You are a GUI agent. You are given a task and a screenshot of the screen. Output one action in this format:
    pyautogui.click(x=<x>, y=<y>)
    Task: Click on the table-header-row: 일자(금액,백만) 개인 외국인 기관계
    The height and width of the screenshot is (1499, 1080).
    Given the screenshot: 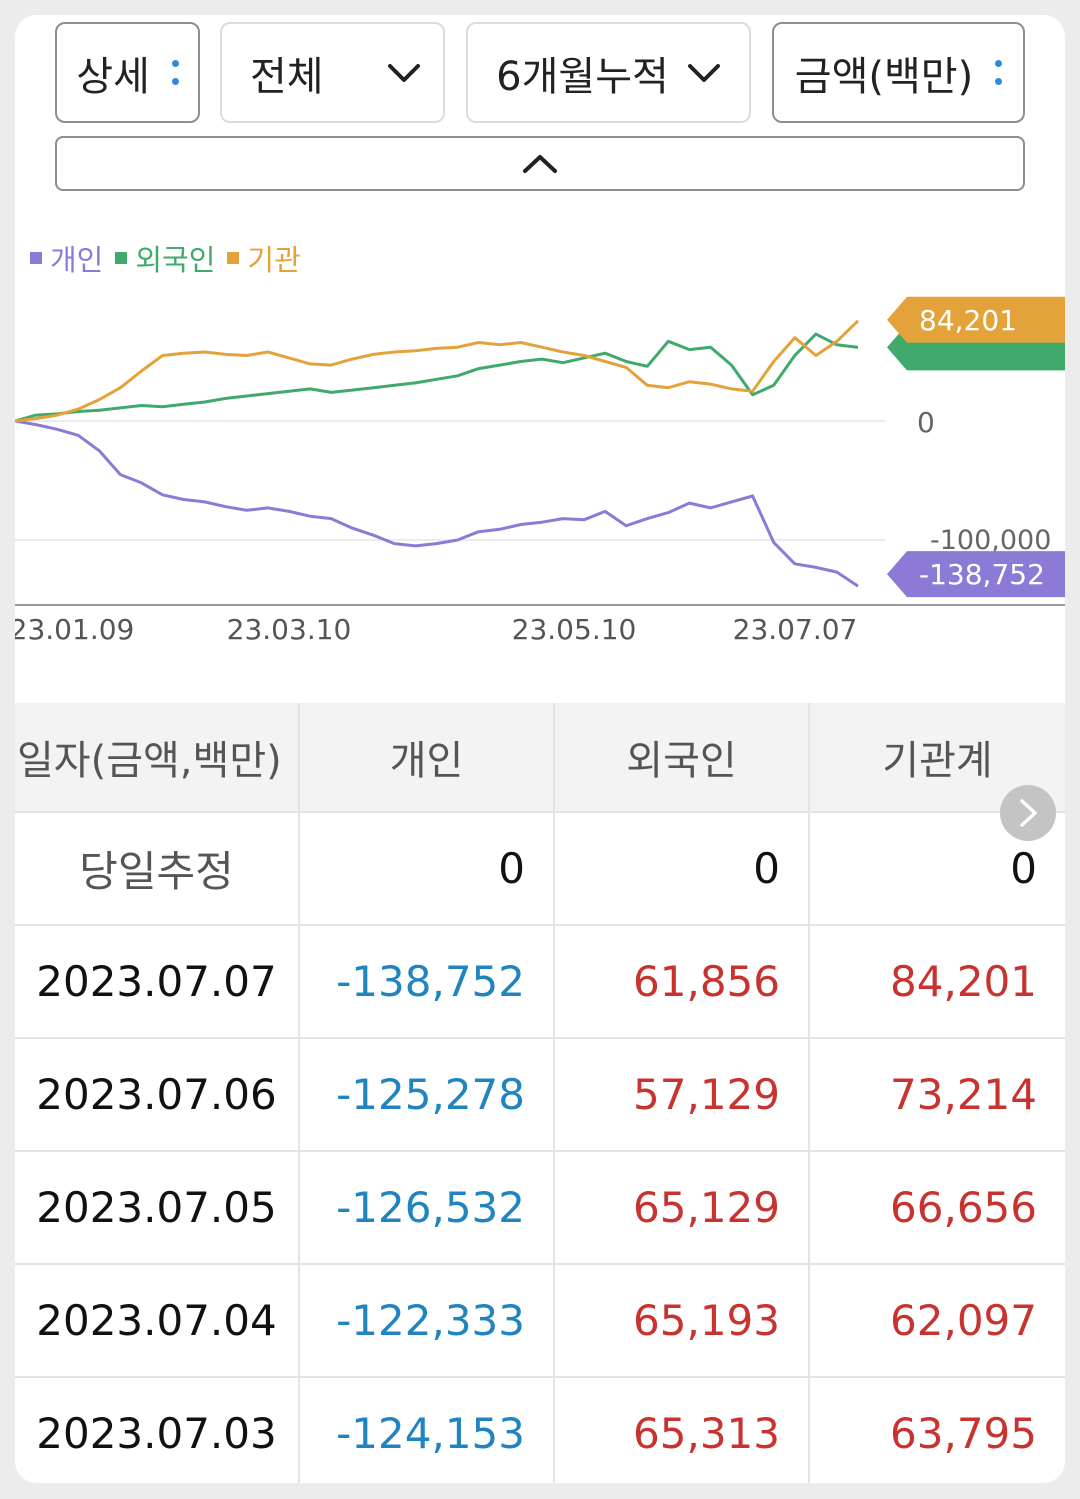 What is the action you would take?
    pyautogui.click(x=540, y=758)
    